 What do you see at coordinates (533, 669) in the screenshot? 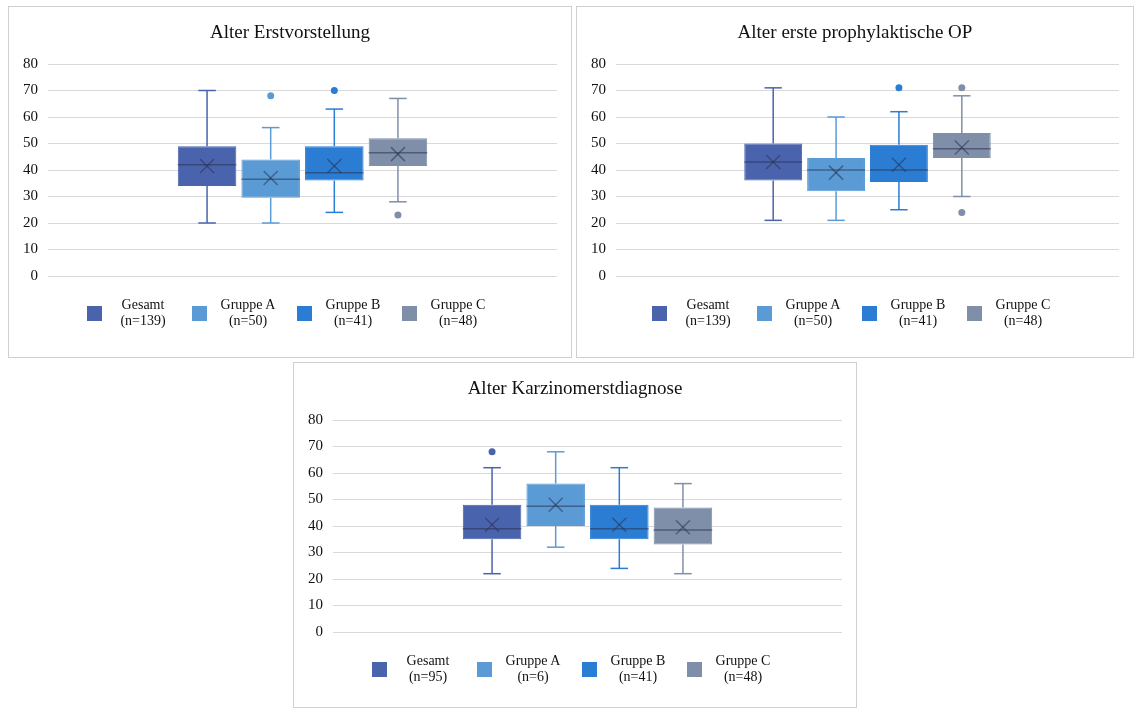
I see `legend-label: Gruppe A (n=6)` at bounding box center [533, 669].